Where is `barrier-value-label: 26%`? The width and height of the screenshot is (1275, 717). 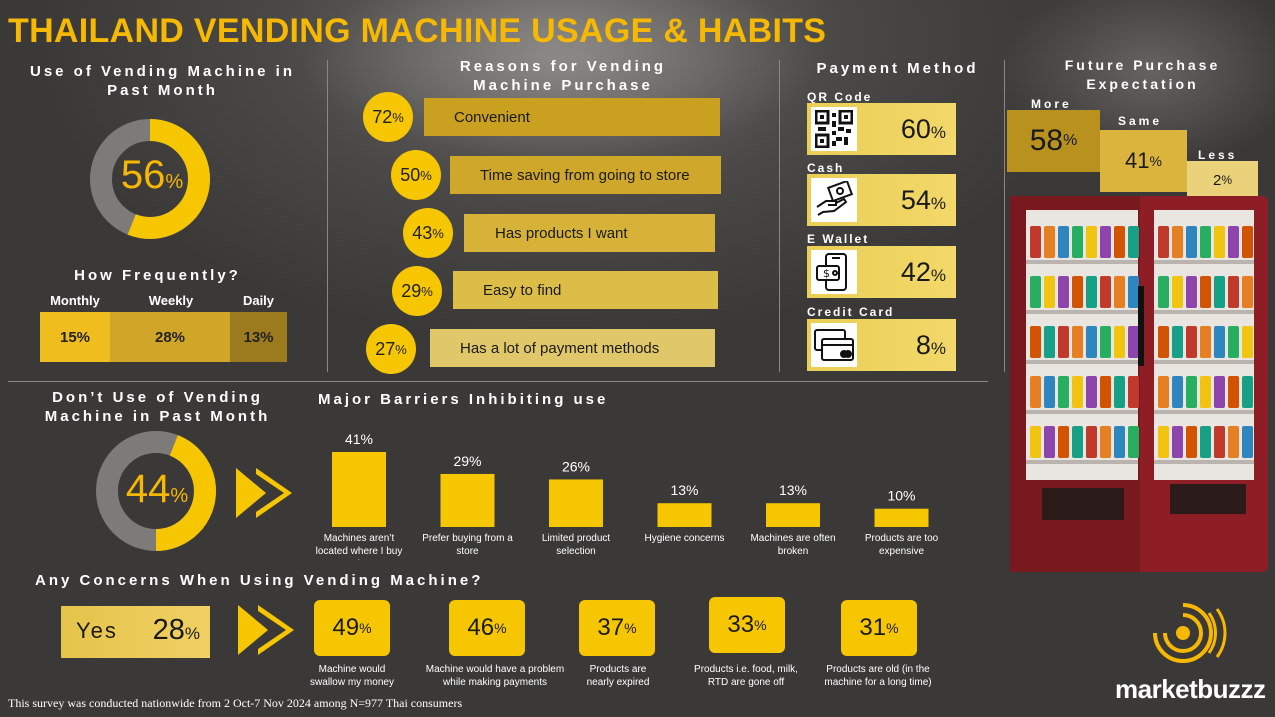
barrier-value-label: 26% is located at coordinates (576, 466).